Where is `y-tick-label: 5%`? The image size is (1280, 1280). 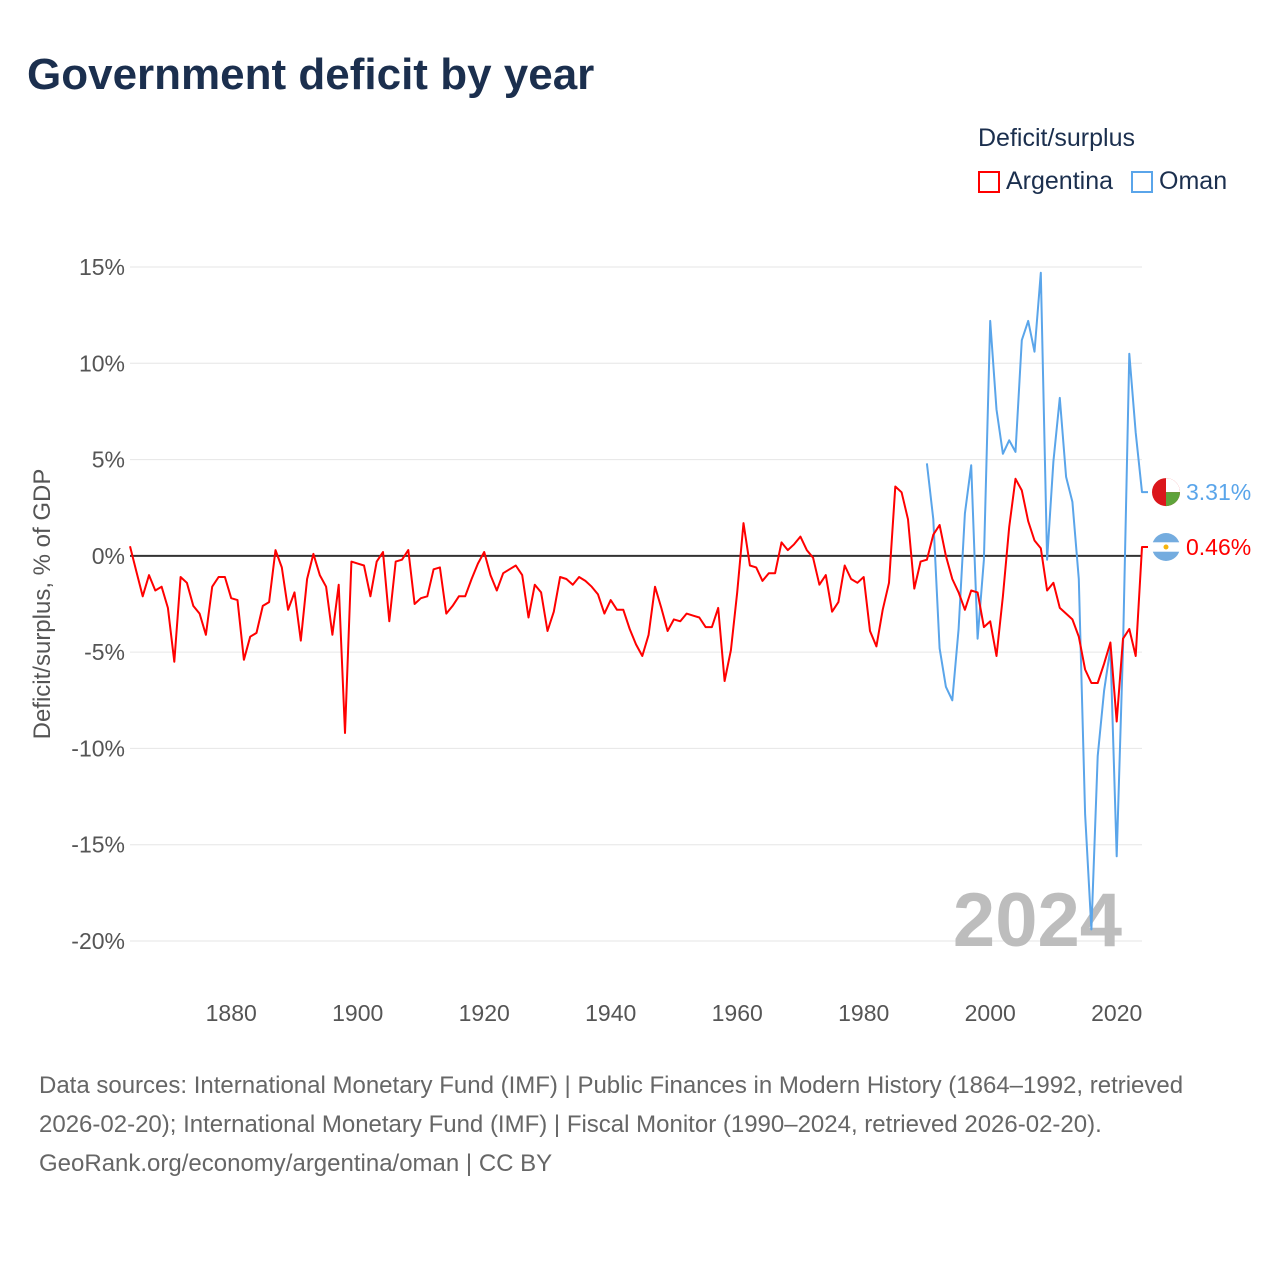
y-tick-label: 5% is located at coordinates (108, 460).